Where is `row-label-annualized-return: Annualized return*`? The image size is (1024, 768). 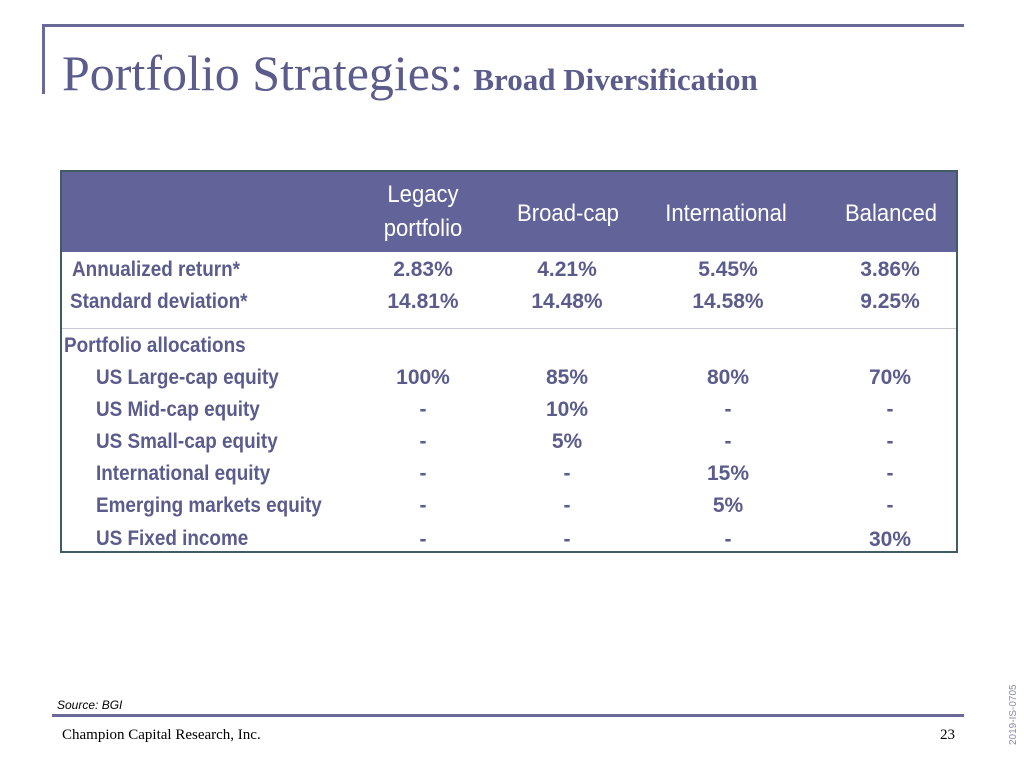 row-label-annualized-return: Annualized return* is located at coordinates (156, 269).